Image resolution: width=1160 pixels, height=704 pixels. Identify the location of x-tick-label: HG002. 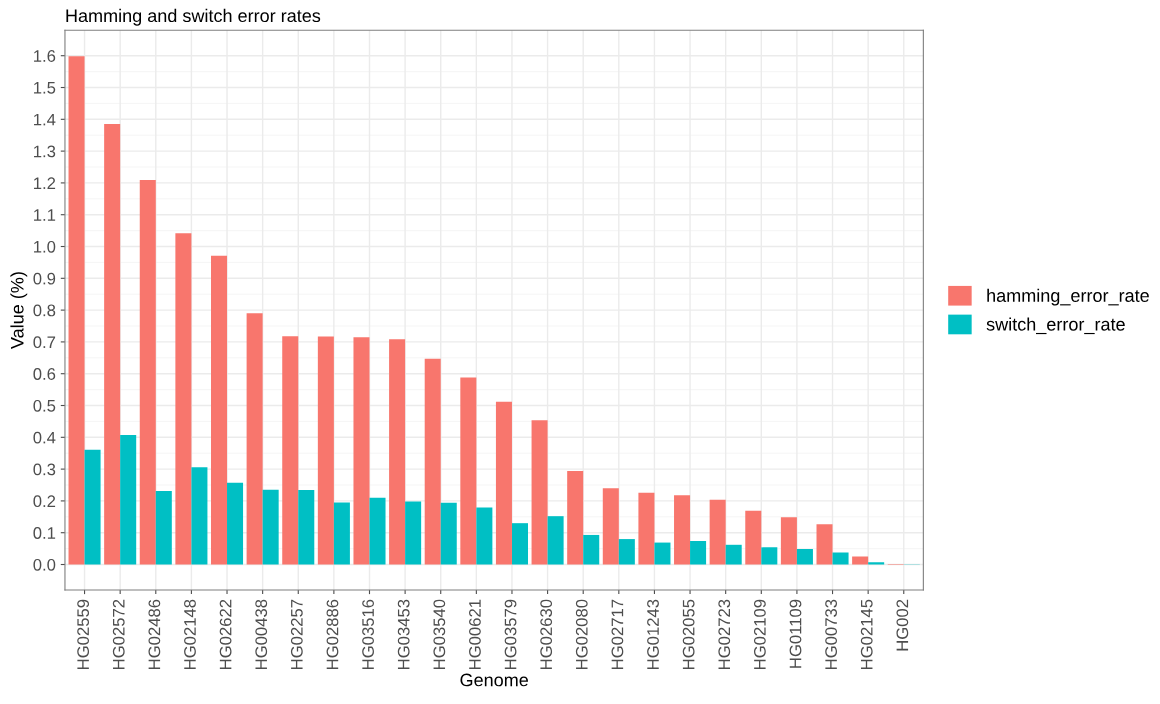
(902, 625).